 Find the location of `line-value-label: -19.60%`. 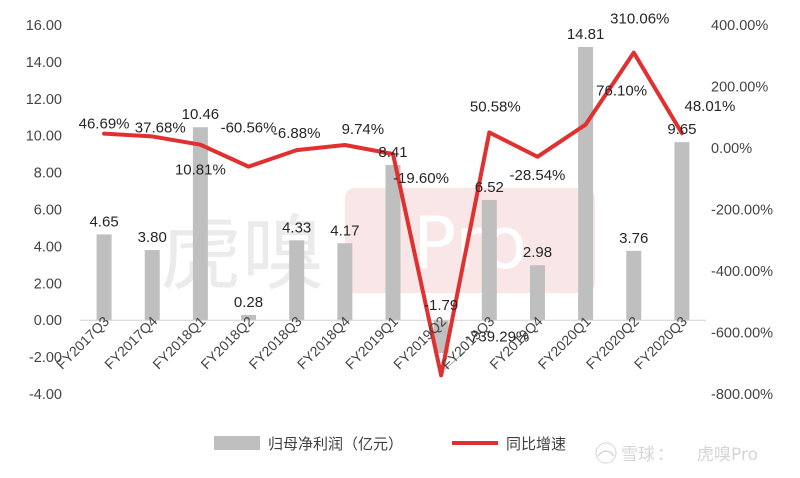

line-value-label: -19.60% is located at coordinates (421, 178).